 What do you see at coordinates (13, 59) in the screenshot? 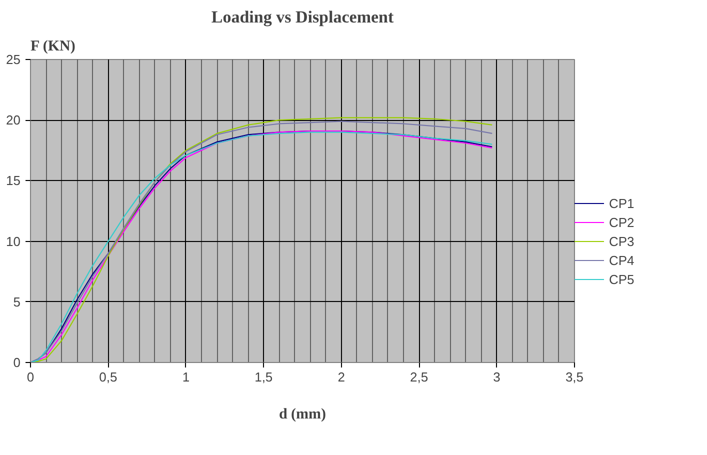
I see `y-tick-label: 25` at bounding box center [13, 59].